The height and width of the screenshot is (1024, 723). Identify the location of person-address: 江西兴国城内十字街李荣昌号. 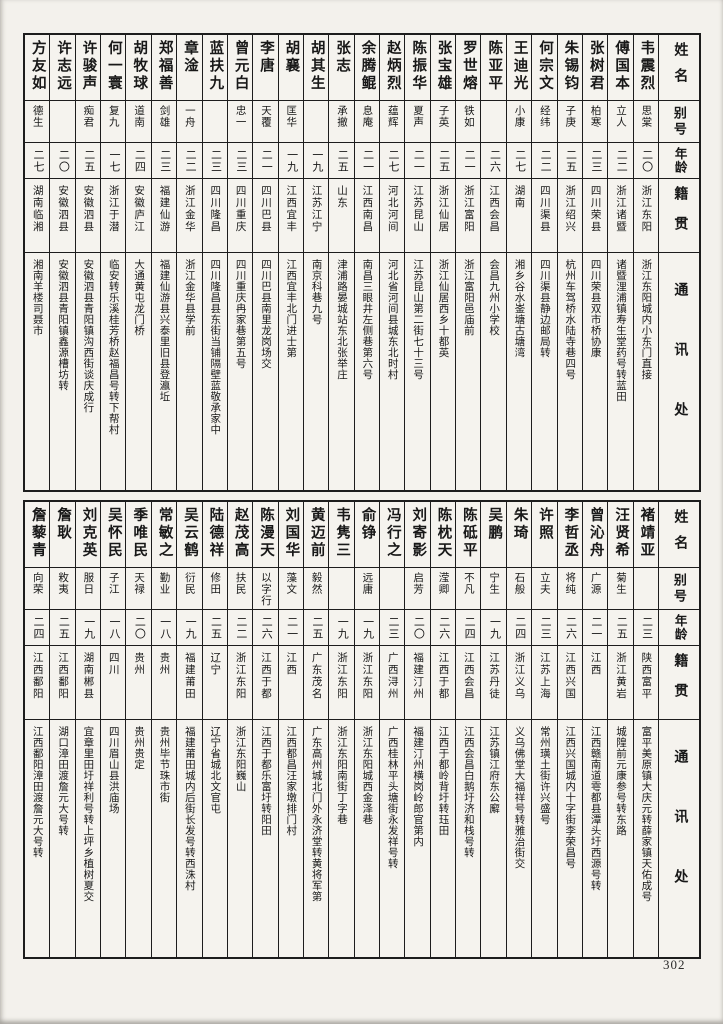
(570, 797).